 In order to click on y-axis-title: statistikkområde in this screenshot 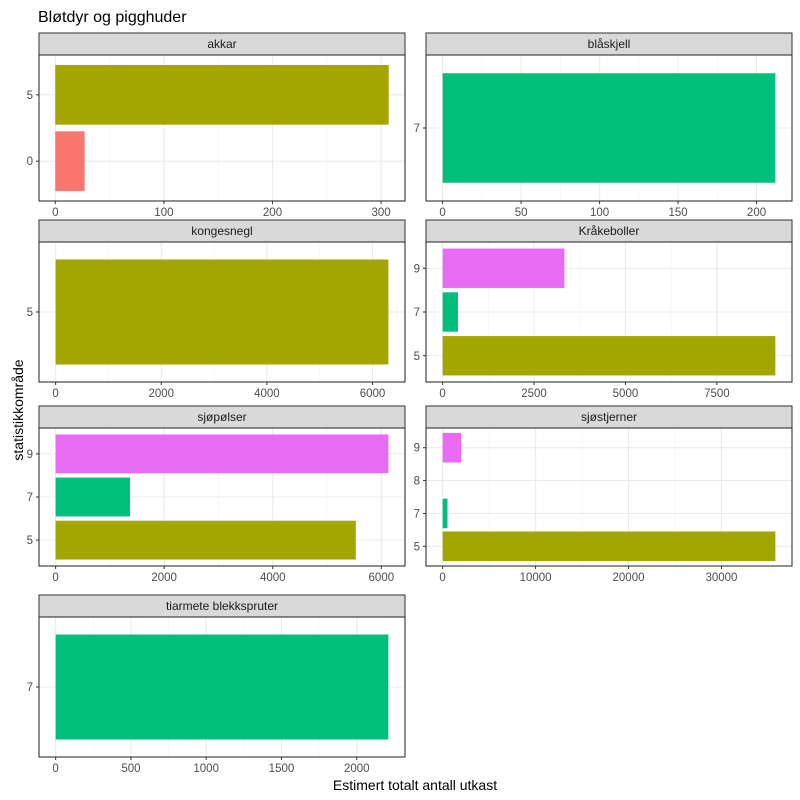, I will do `click(18, 409)`.